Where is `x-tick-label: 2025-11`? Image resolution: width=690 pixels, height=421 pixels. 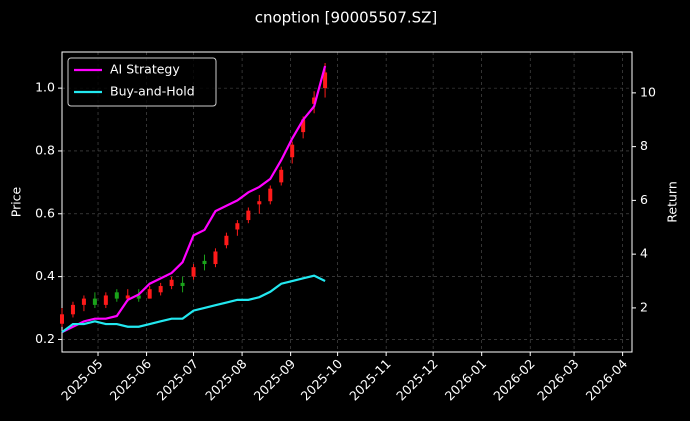
x-tick-label: 2025-11 is located at coordinates (370, 380).